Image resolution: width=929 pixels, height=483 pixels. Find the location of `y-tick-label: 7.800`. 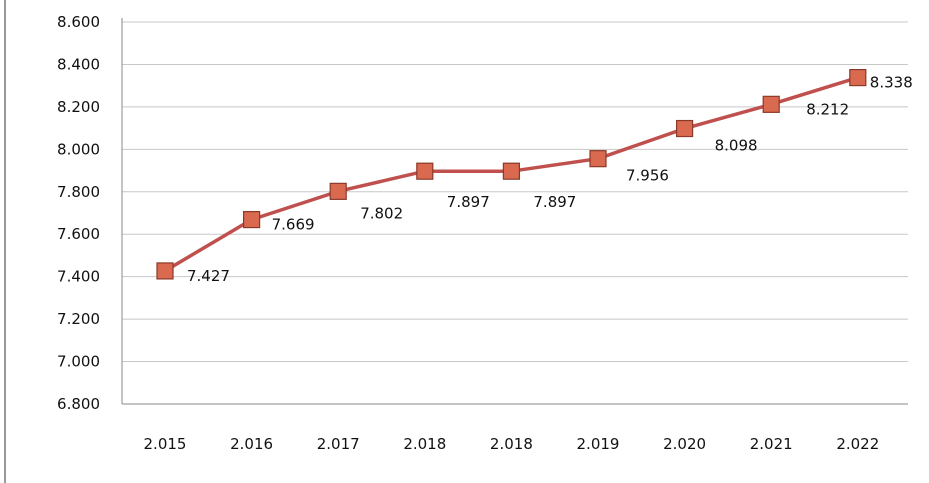

y-tick-label: 7.800 is located at coordinates (78, 192).